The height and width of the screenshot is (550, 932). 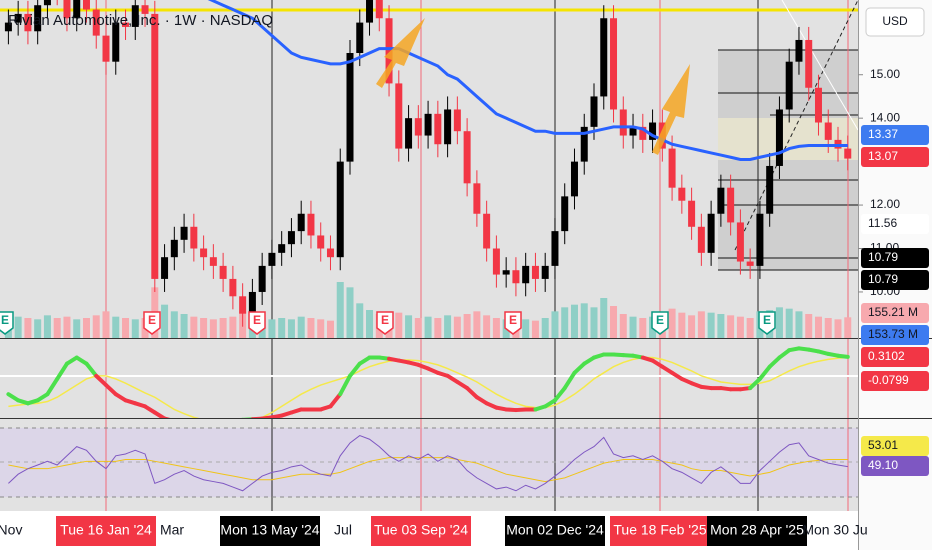 What do you see at coordinates (885, 117) in the screenshot?
I see `y-tick-label: 14.00` at bounding box center [885, 117].